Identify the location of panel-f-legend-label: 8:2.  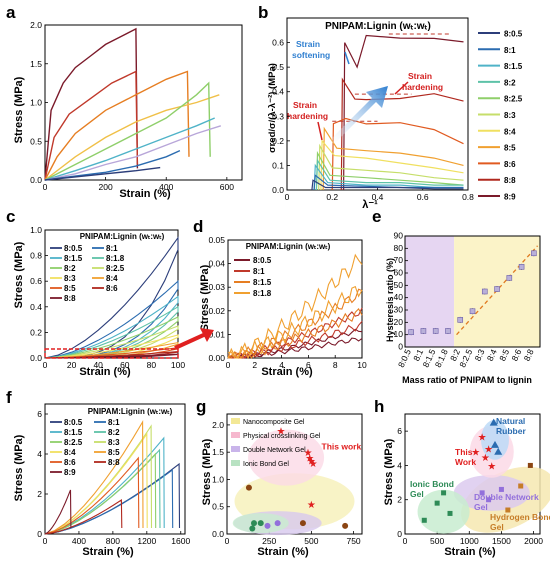
(114, 432).